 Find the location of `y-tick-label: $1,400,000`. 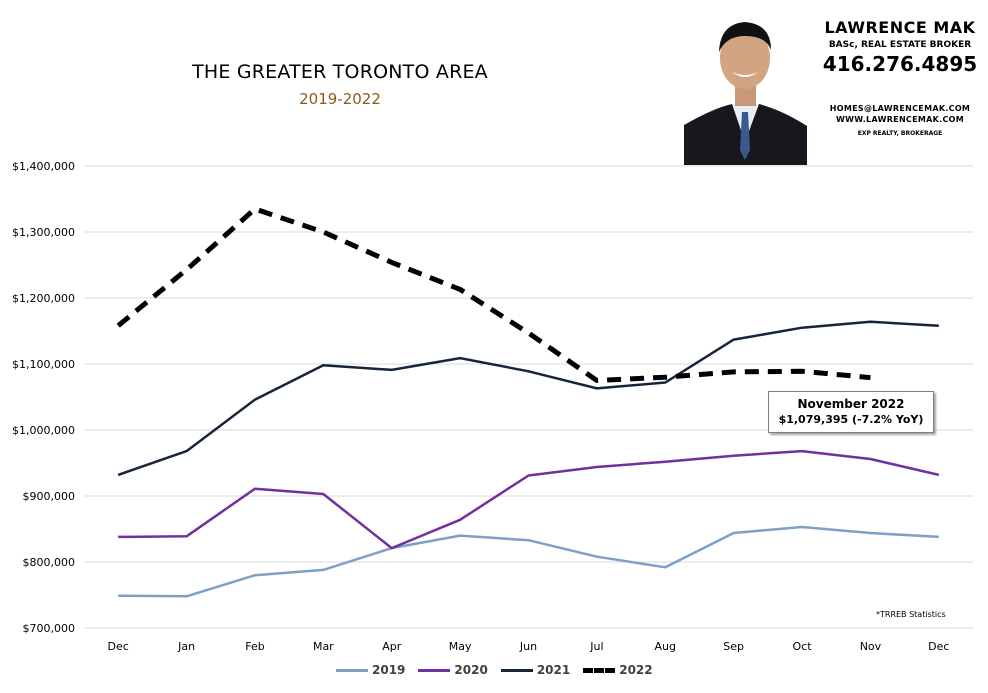

y-tick-label: $1,400,000 is located at coordinates (43, 166).